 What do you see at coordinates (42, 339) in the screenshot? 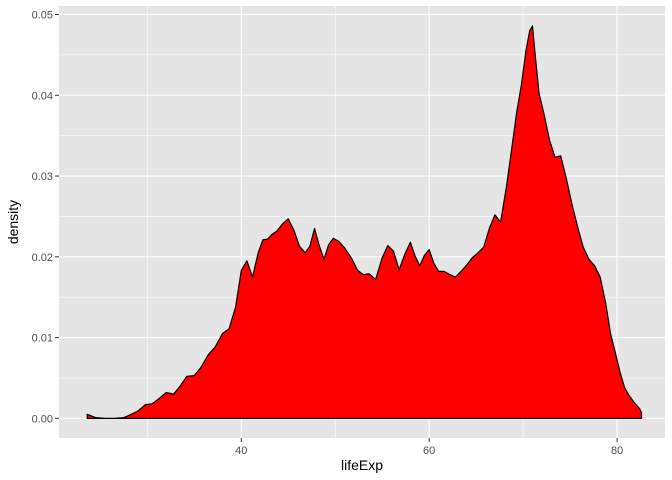
I see `y-tick-label: 0.01` at bounding box center [42, 339].